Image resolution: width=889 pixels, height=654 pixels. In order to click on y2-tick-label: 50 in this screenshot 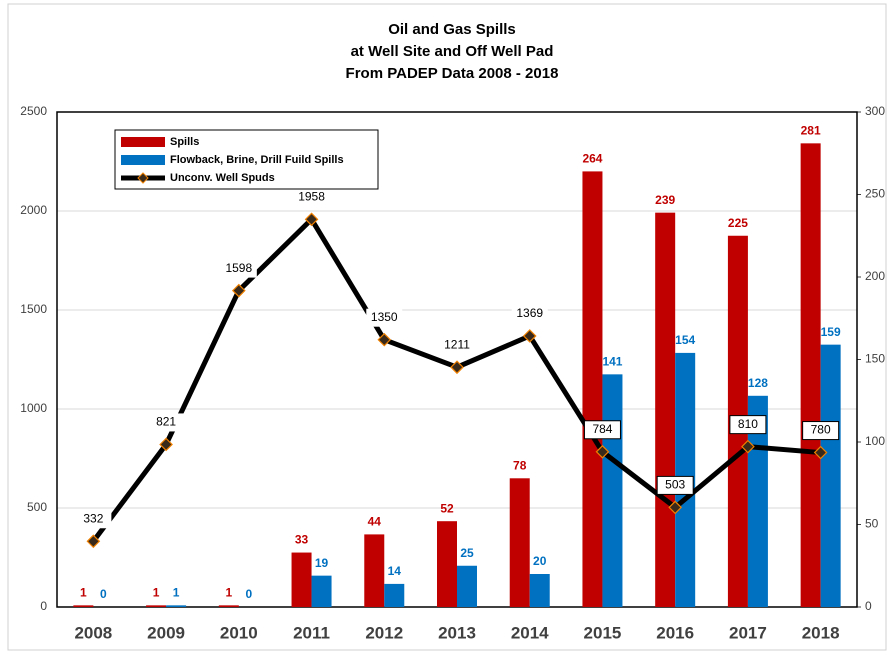, I will do `click(872, 524)`.